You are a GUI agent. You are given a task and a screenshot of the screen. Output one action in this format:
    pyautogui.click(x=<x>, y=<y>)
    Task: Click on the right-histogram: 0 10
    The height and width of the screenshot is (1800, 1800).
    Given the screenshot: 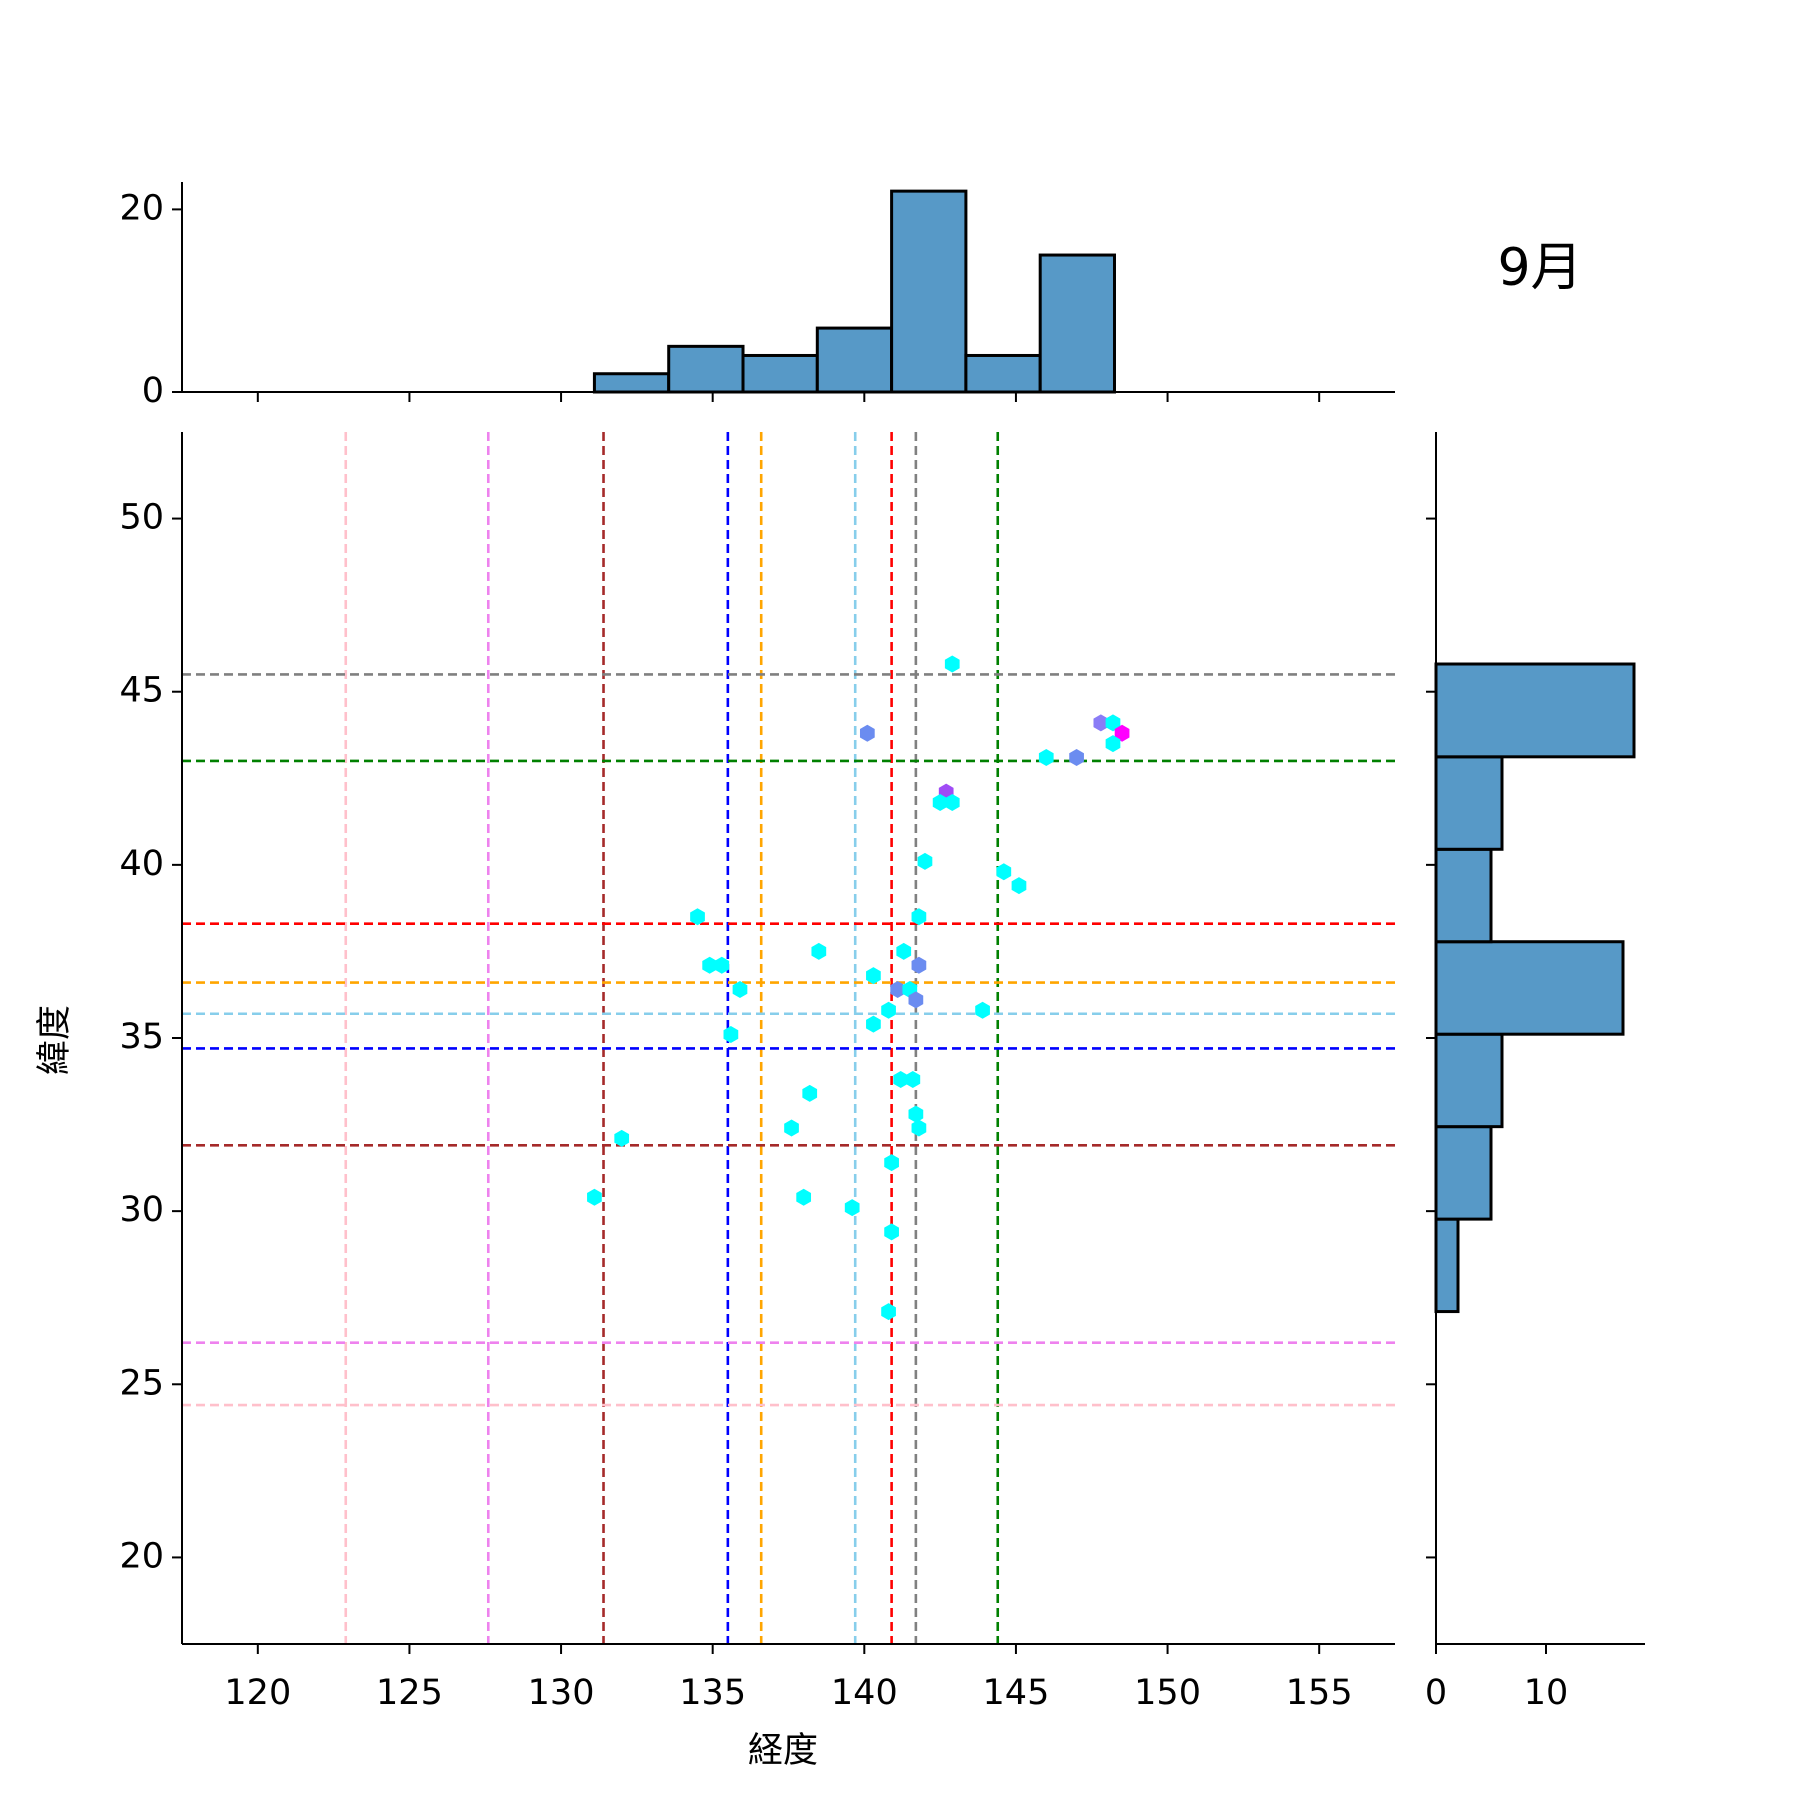 What is the action you would take?
    pyautogui.click(x=1535, y=1072)
    